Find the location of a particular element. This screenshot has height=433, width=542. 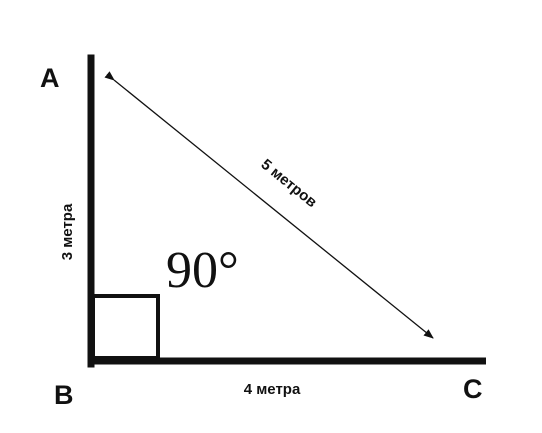

vertex-label-a: A is located at coordinates (50, 78).